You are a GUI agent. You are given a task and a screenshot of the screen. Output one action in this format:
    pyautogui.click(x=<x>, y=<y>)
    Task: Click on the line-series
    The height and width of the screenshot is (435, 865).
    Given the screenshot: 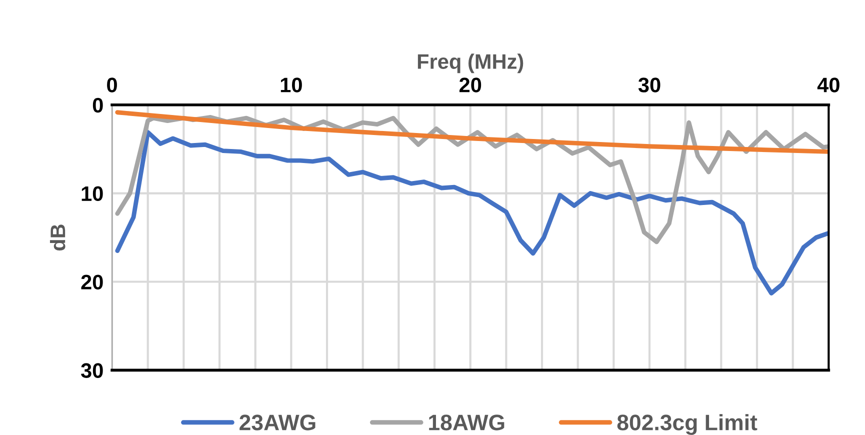 What is the action you would take?
    pyautogui.click(x=472, y=132)
    